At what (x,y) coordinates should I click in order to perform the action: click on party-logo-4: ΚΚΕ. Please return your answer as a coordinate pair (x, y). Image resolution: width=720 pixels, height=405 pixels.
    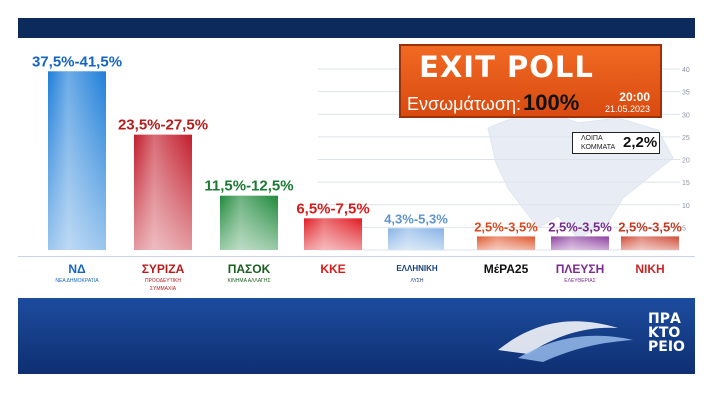
    Looking at the image, I should click on (333, 278).